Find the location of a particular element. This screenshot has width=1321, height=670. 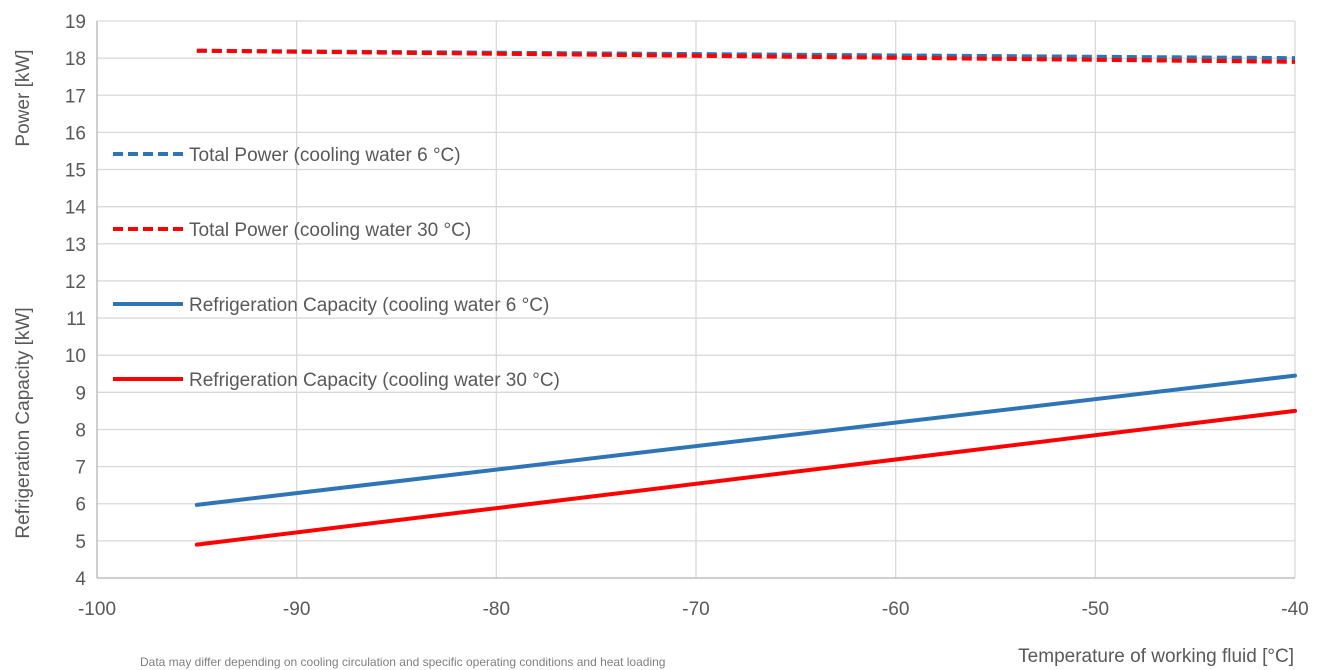

y-tick-label: 6 is located at coordinates (80, 505).